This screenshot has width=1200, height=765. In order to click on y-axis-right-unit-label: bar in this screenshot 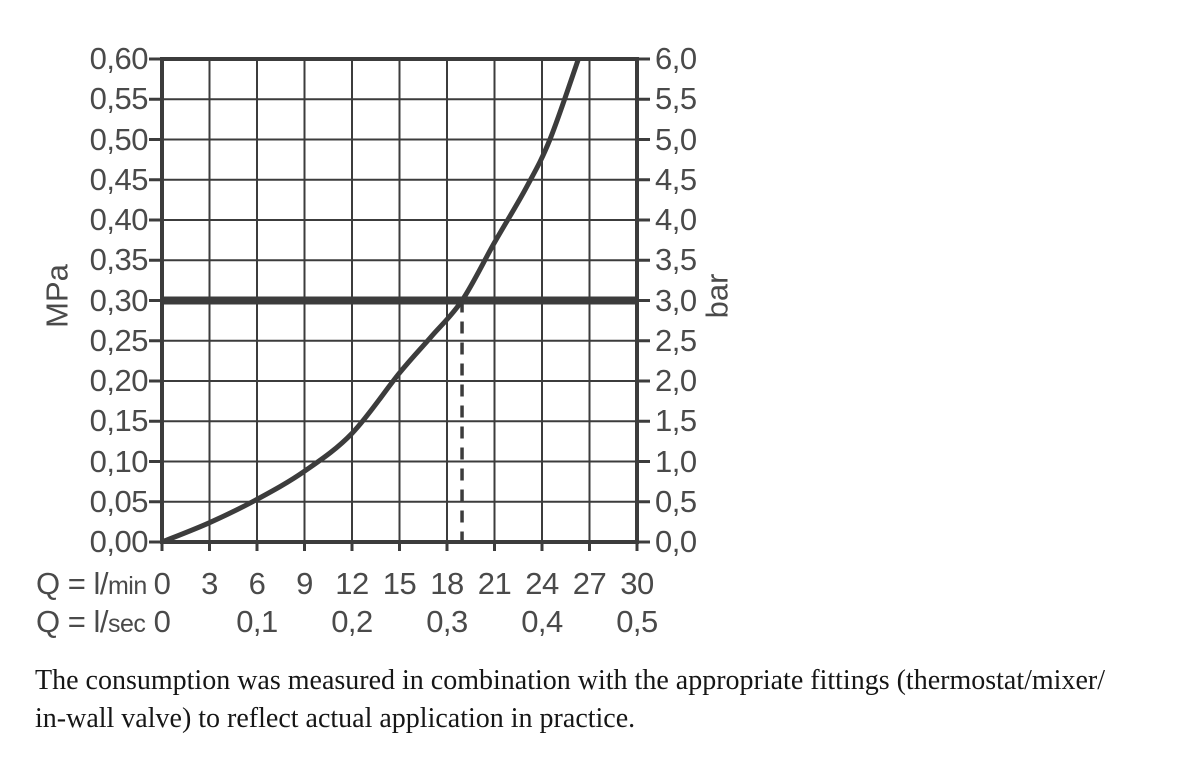, I will do `click(717, 296)`.